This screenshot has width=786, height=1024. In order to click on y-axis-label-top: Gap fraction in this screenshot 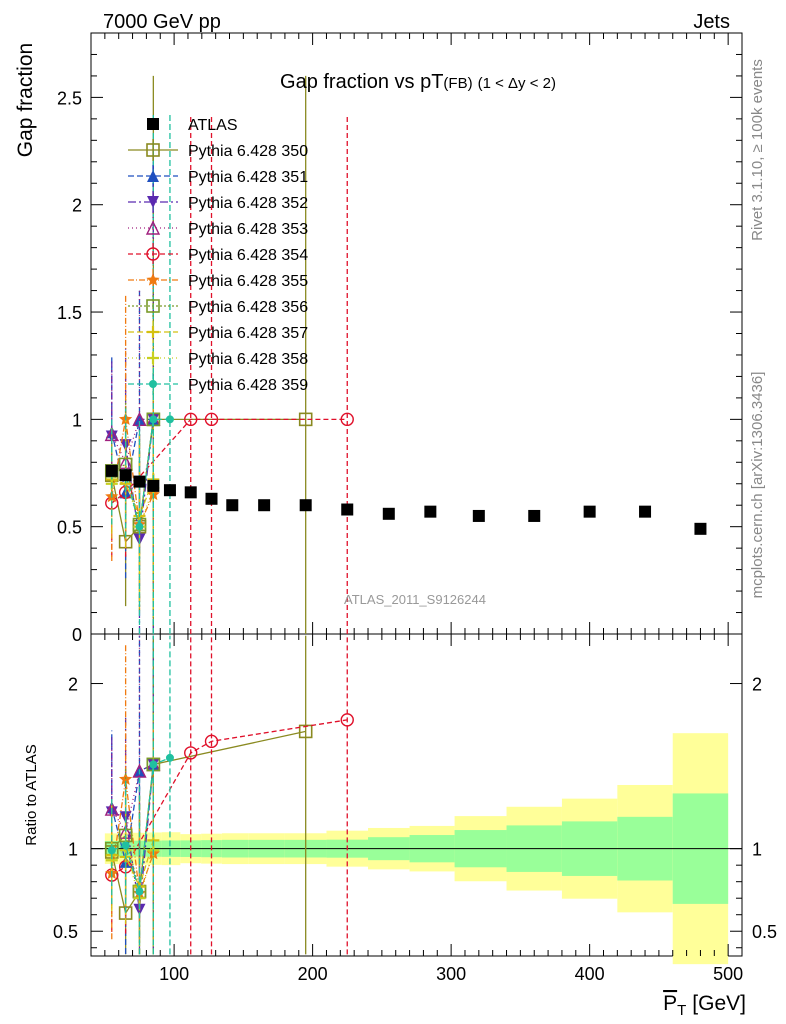, I will do `click(25, 100)`.